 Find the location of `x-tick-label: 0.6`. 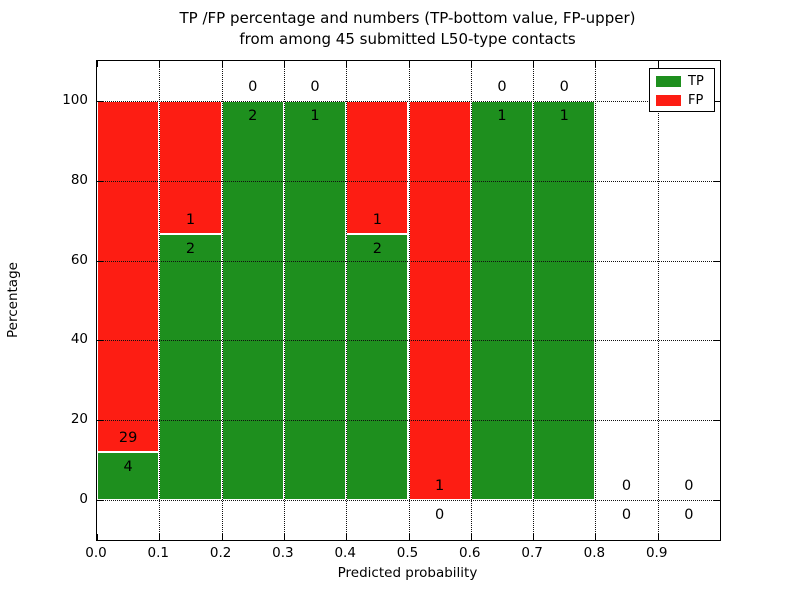

x-tick-label: 0.6 is located at coordinates (470, 553).